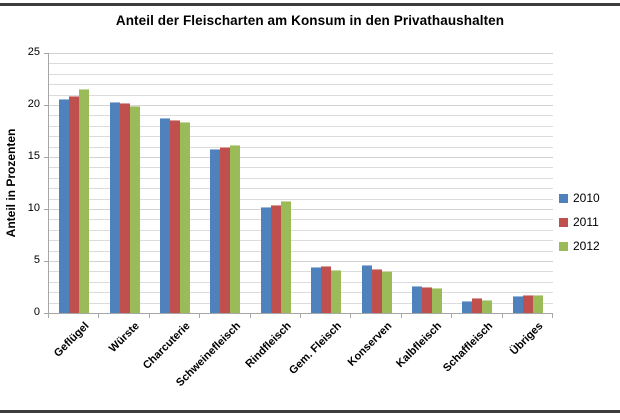  Describe the element at coordinates (427, 300) in the screenshot. I see `bar-kalbfleisch-2011` at that location.